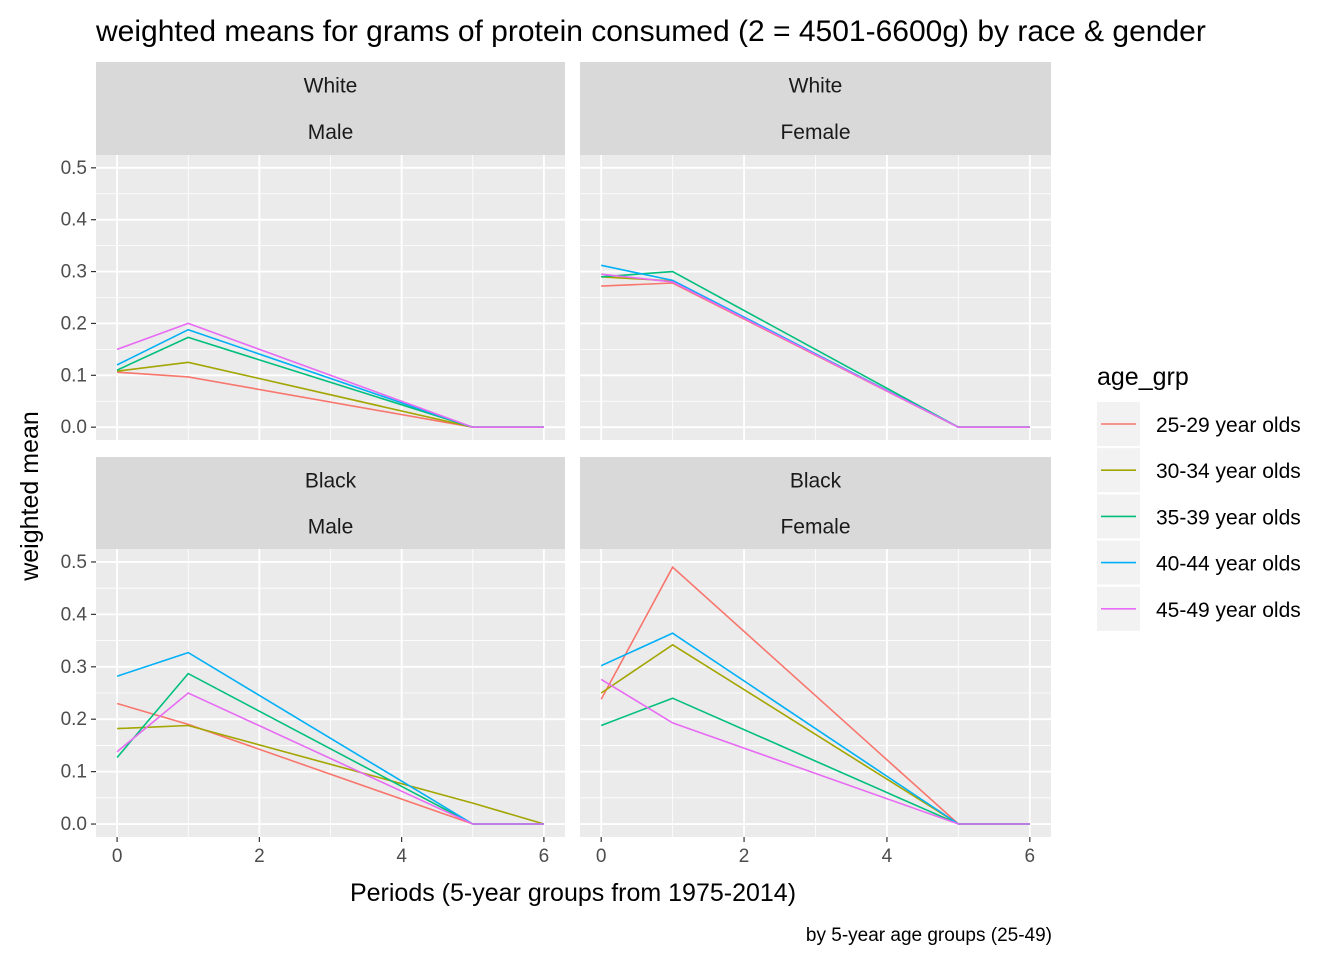 The height and width of the screenshot is (960, 1344). I want to click on legend-title: age_grp, so click(1143, 377).